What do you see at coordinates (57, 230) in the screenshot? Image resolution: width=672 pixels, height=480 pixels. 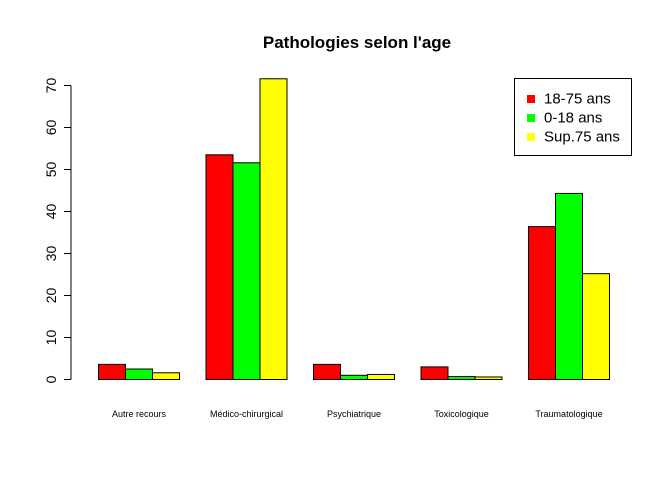 I see `y-axis: 0 10 20 30 40 50 60 70` at bounding box center [57, 230].